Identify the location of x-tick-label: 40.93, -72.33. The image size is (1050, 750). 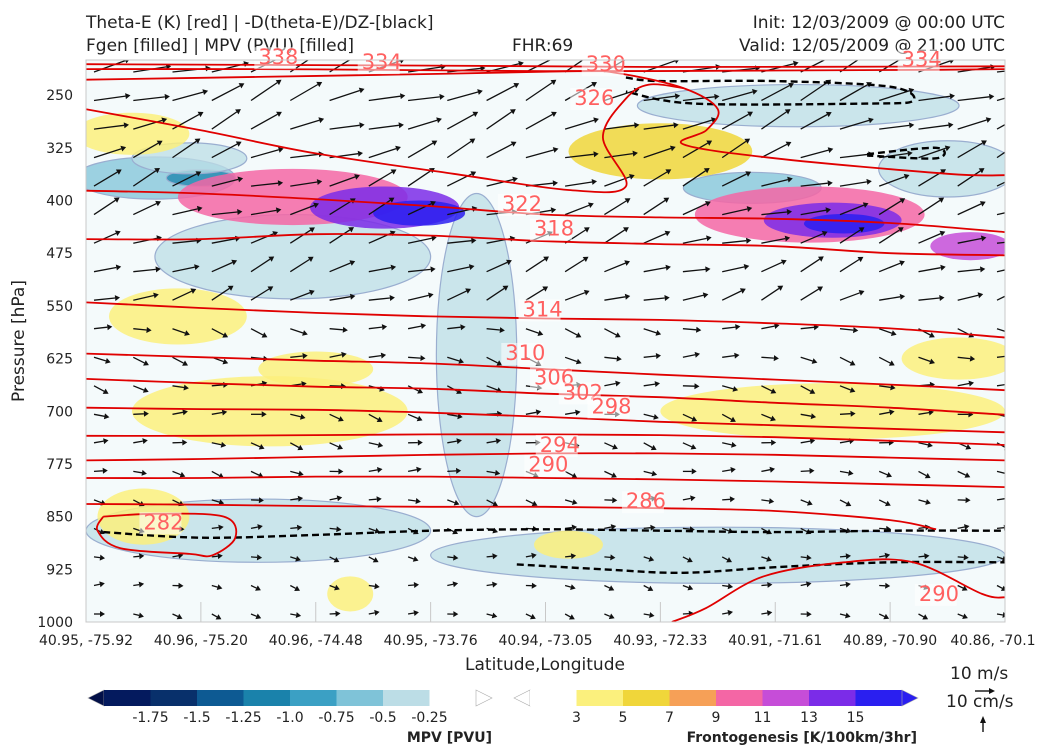
(660, 641).